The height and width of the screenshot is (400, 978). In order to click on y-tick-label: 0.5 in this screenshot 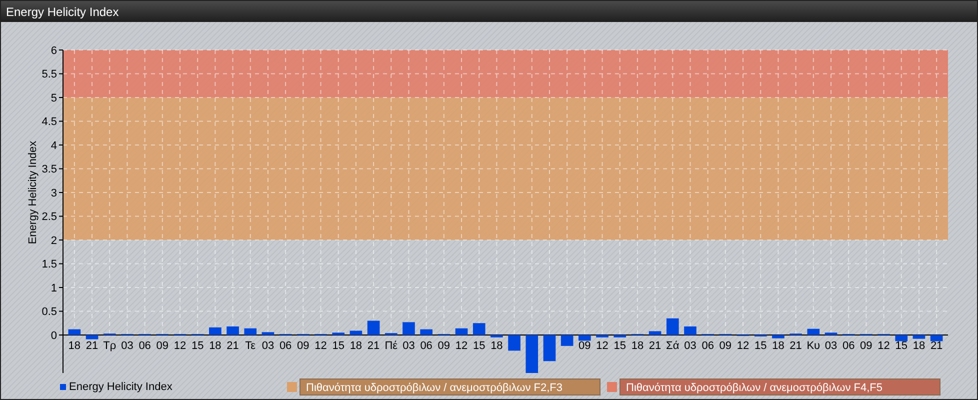, I will do `click(49, 312)`.